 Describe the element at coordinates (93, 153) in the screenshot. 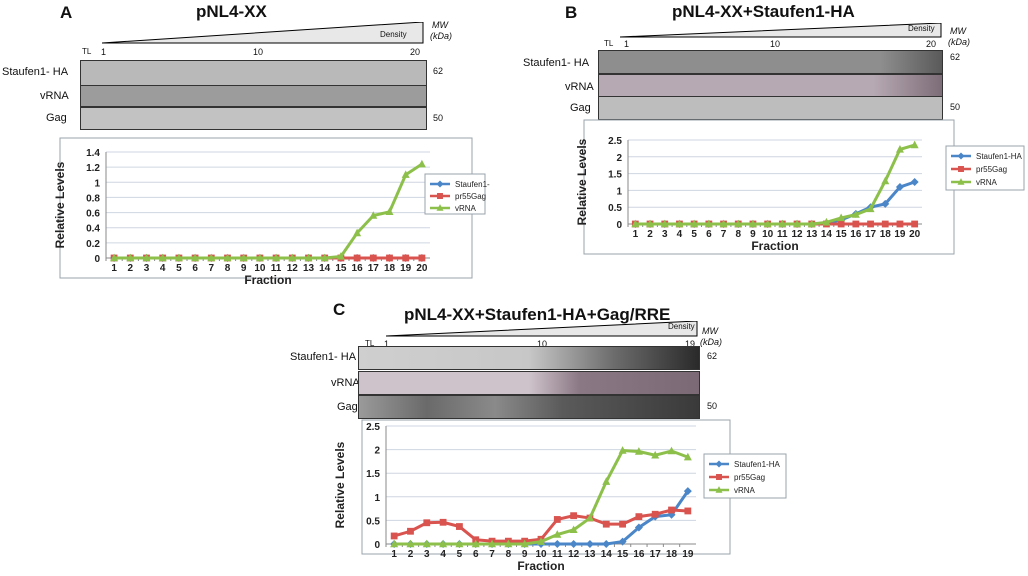

I see `y-tick-label: 1.4` at that location.